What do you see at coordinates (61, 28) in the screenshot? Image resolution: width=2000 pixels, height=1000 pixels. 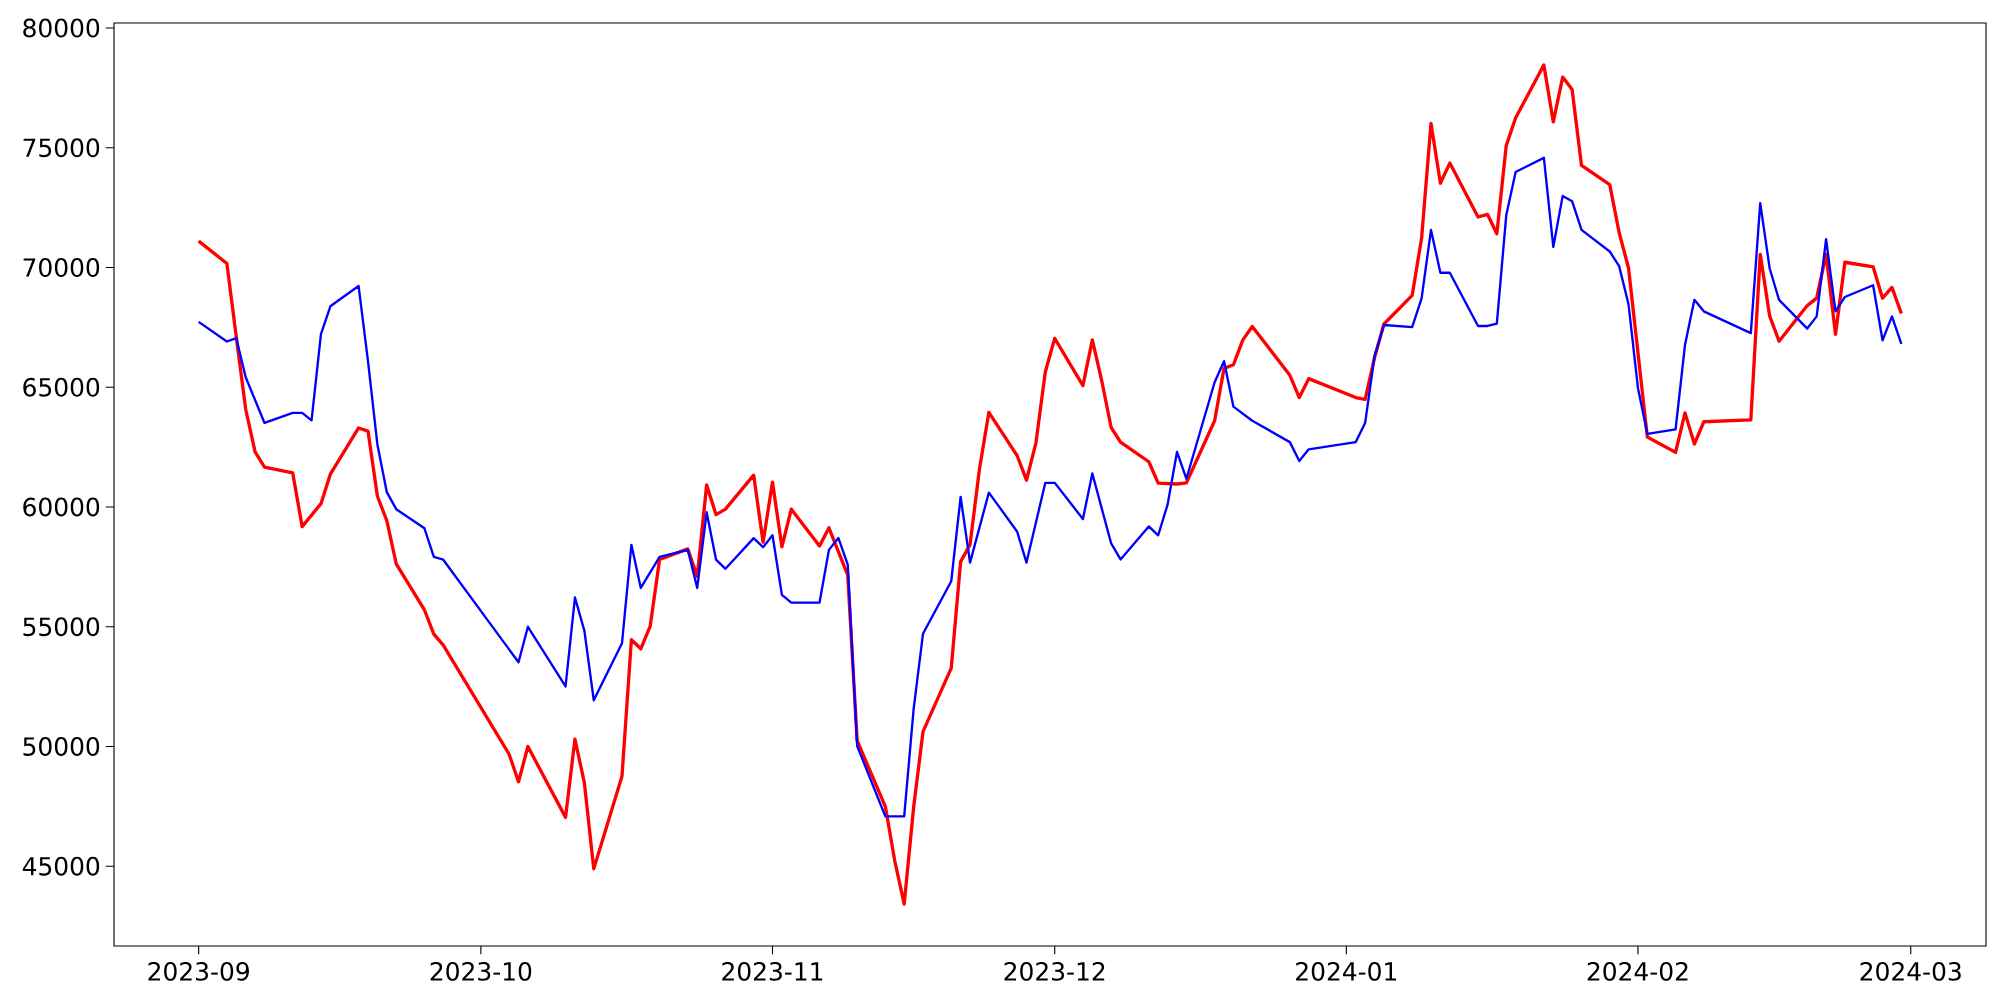 I see `y-tick-label: 80000` at bounding box center [61, 28].